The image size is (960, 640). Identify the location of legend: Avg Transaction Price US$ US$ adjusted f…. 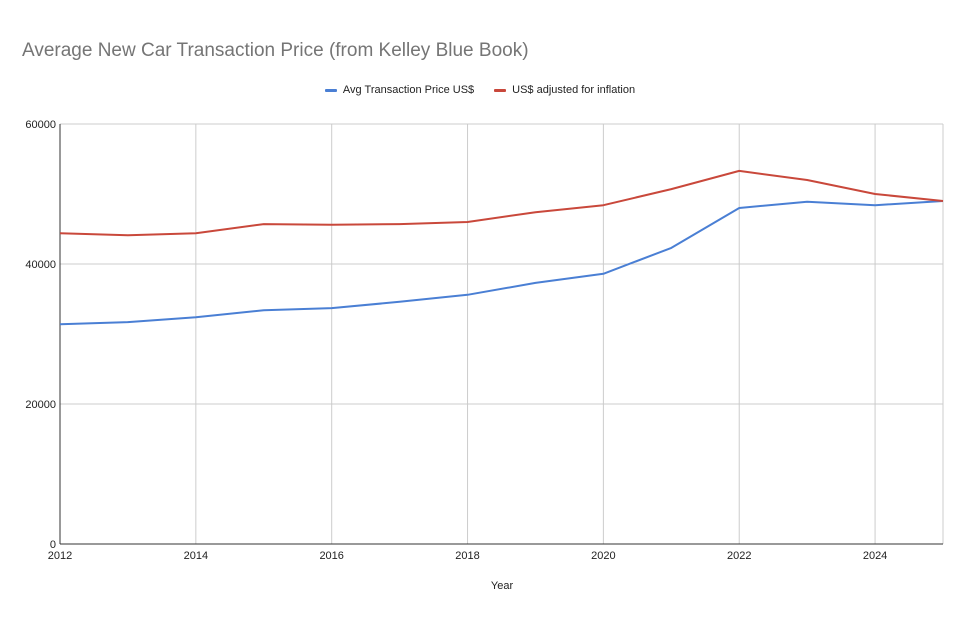
(480, 90).